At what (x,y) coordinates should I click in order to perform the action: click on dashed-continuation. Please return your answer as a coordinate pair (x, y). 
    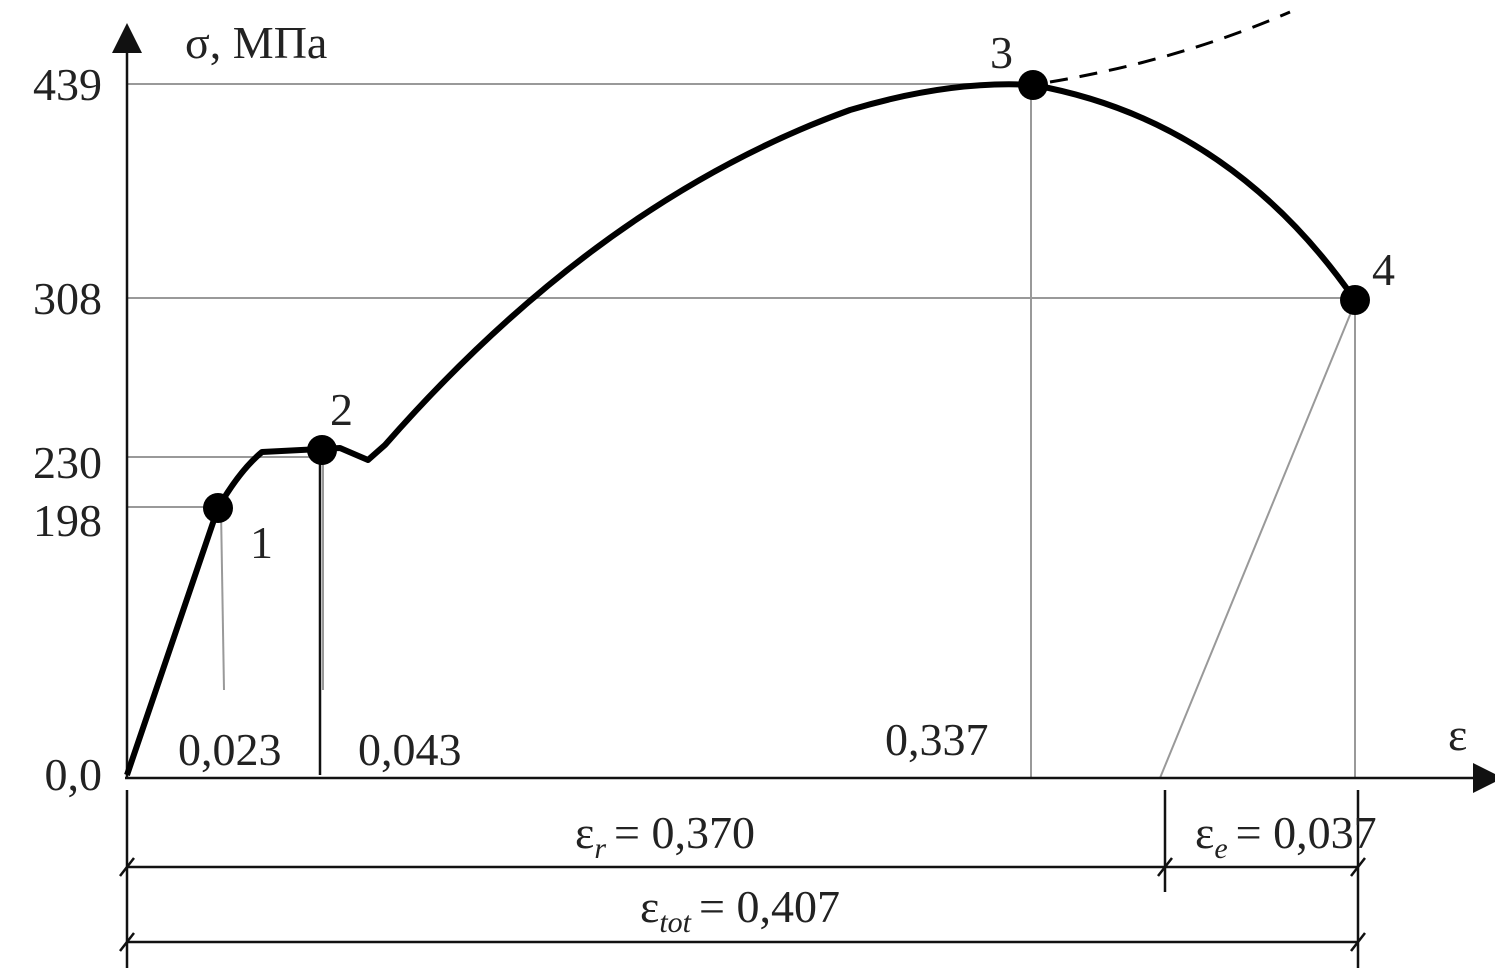
    Looking at the image, I should click on (1170, 47).